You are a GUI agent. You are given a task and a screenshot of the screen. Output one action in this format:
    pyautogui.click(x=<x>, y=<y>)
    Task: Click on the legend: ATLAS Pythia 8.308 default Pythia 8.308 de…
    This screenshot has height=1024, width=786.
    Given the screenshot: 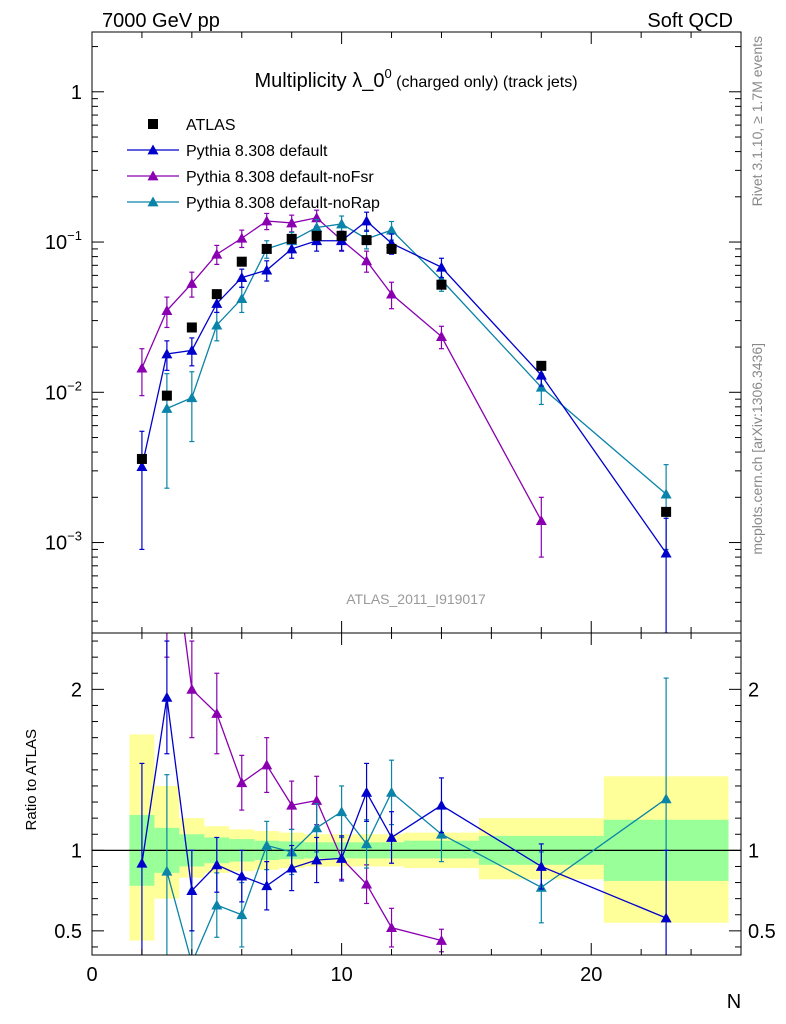 What is the action you would take?
    pyautogui.click(x=253, y=164)
    